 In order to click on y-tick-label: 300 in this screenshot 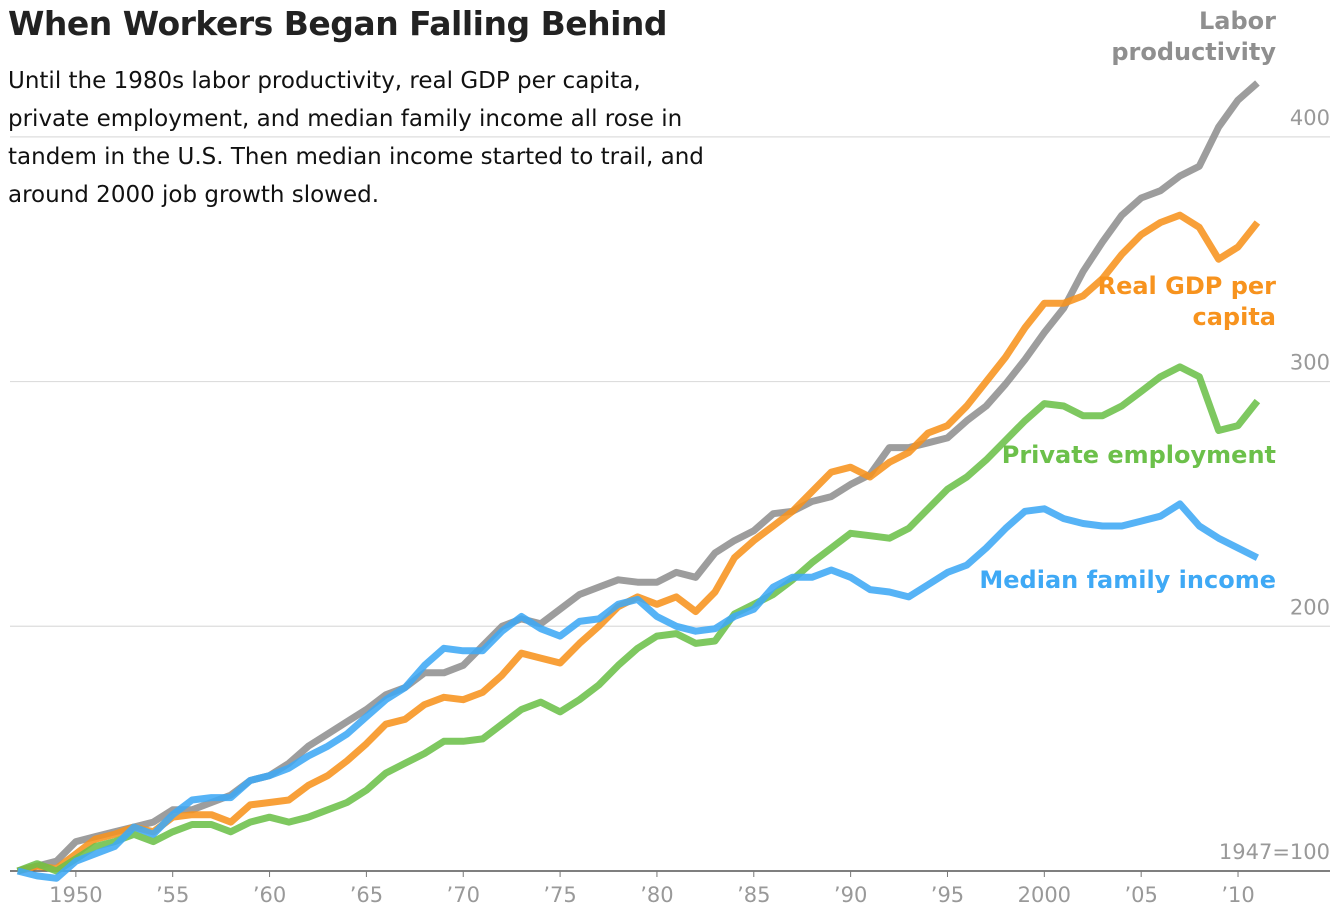, I will do `click(1310, 363)`.